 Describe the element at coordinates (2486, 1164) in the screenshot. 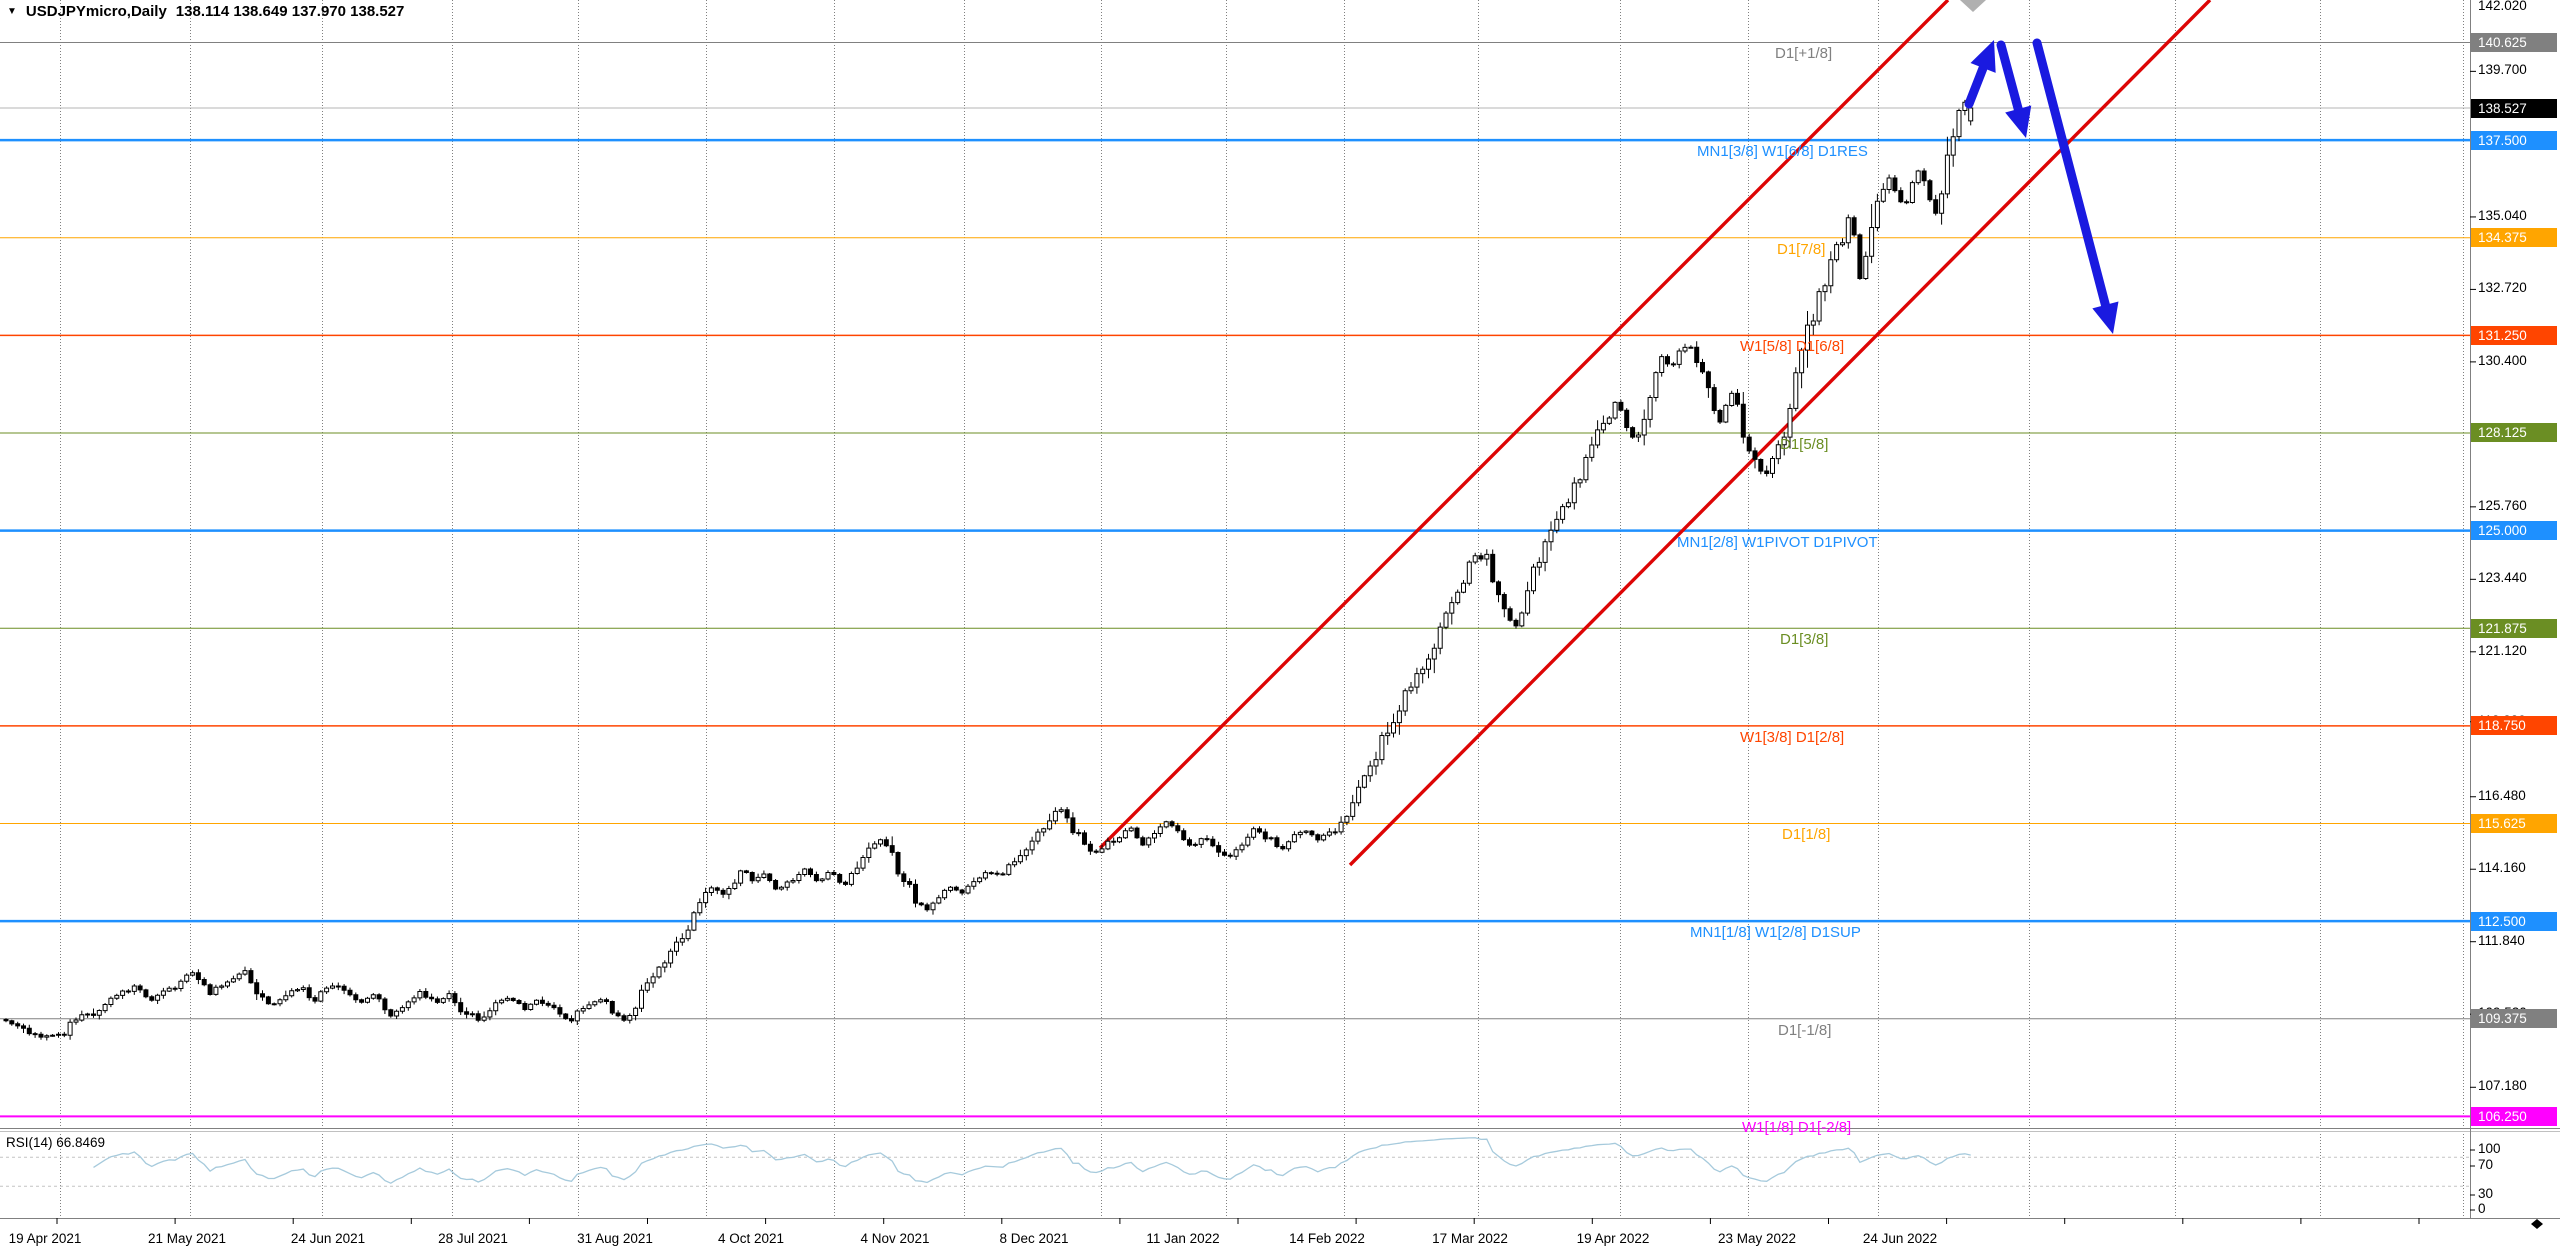

I see `rsi-scale-label: 70` at that location.